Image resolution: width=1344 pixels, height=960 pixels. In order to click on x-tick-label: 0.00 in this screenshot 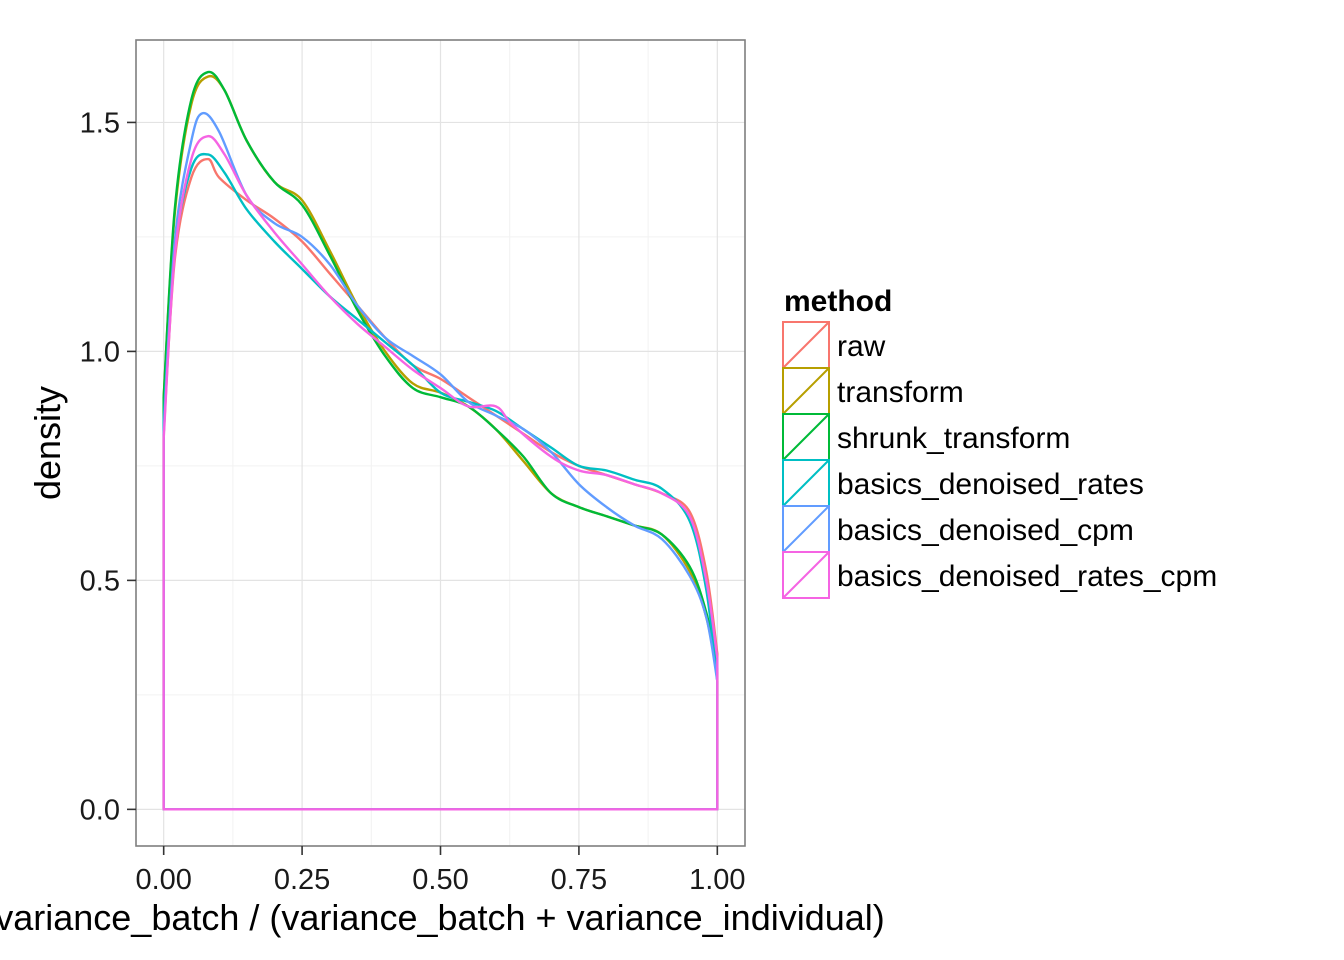, I will do `click(163, 880)`.